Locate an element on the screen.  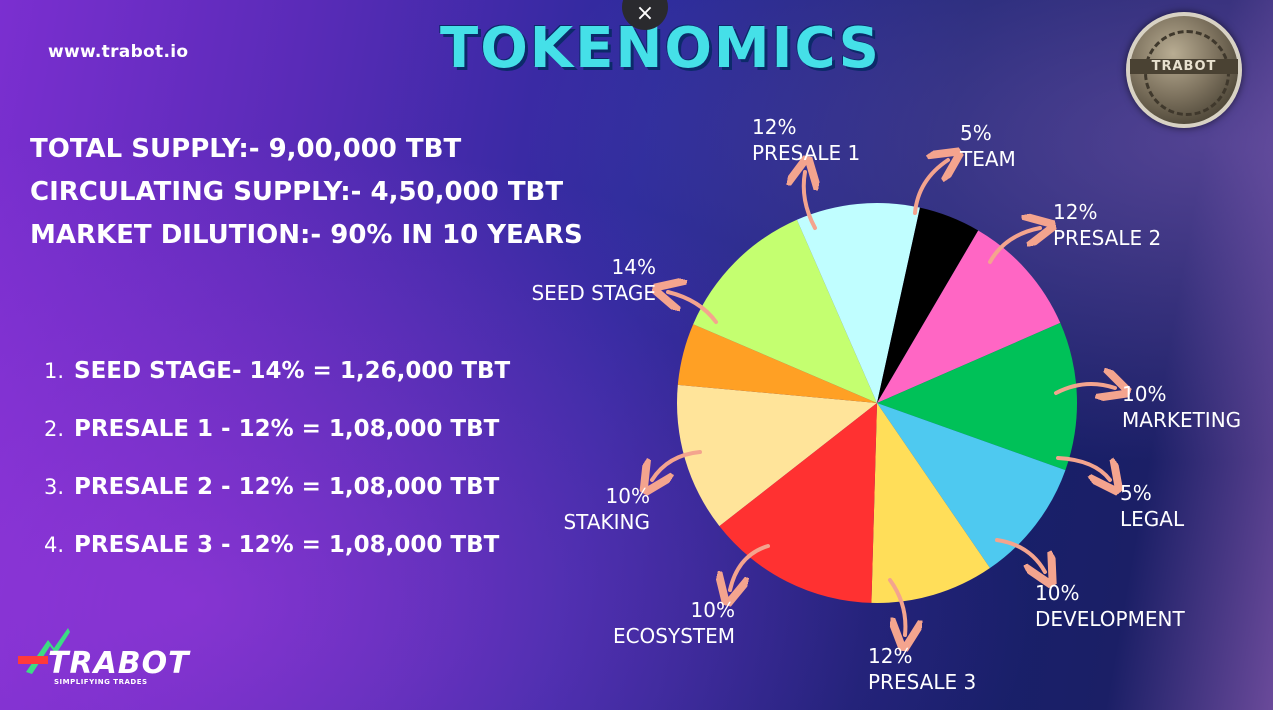
list-number: 4. is located at coordinates (54, 545).